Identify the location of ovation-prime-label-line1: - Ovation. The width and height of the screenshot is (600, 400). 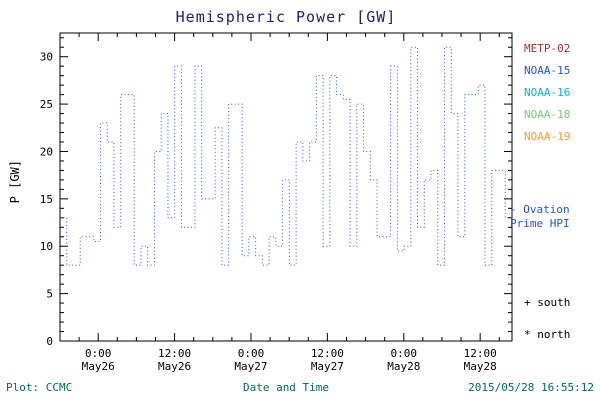
(540, 209).